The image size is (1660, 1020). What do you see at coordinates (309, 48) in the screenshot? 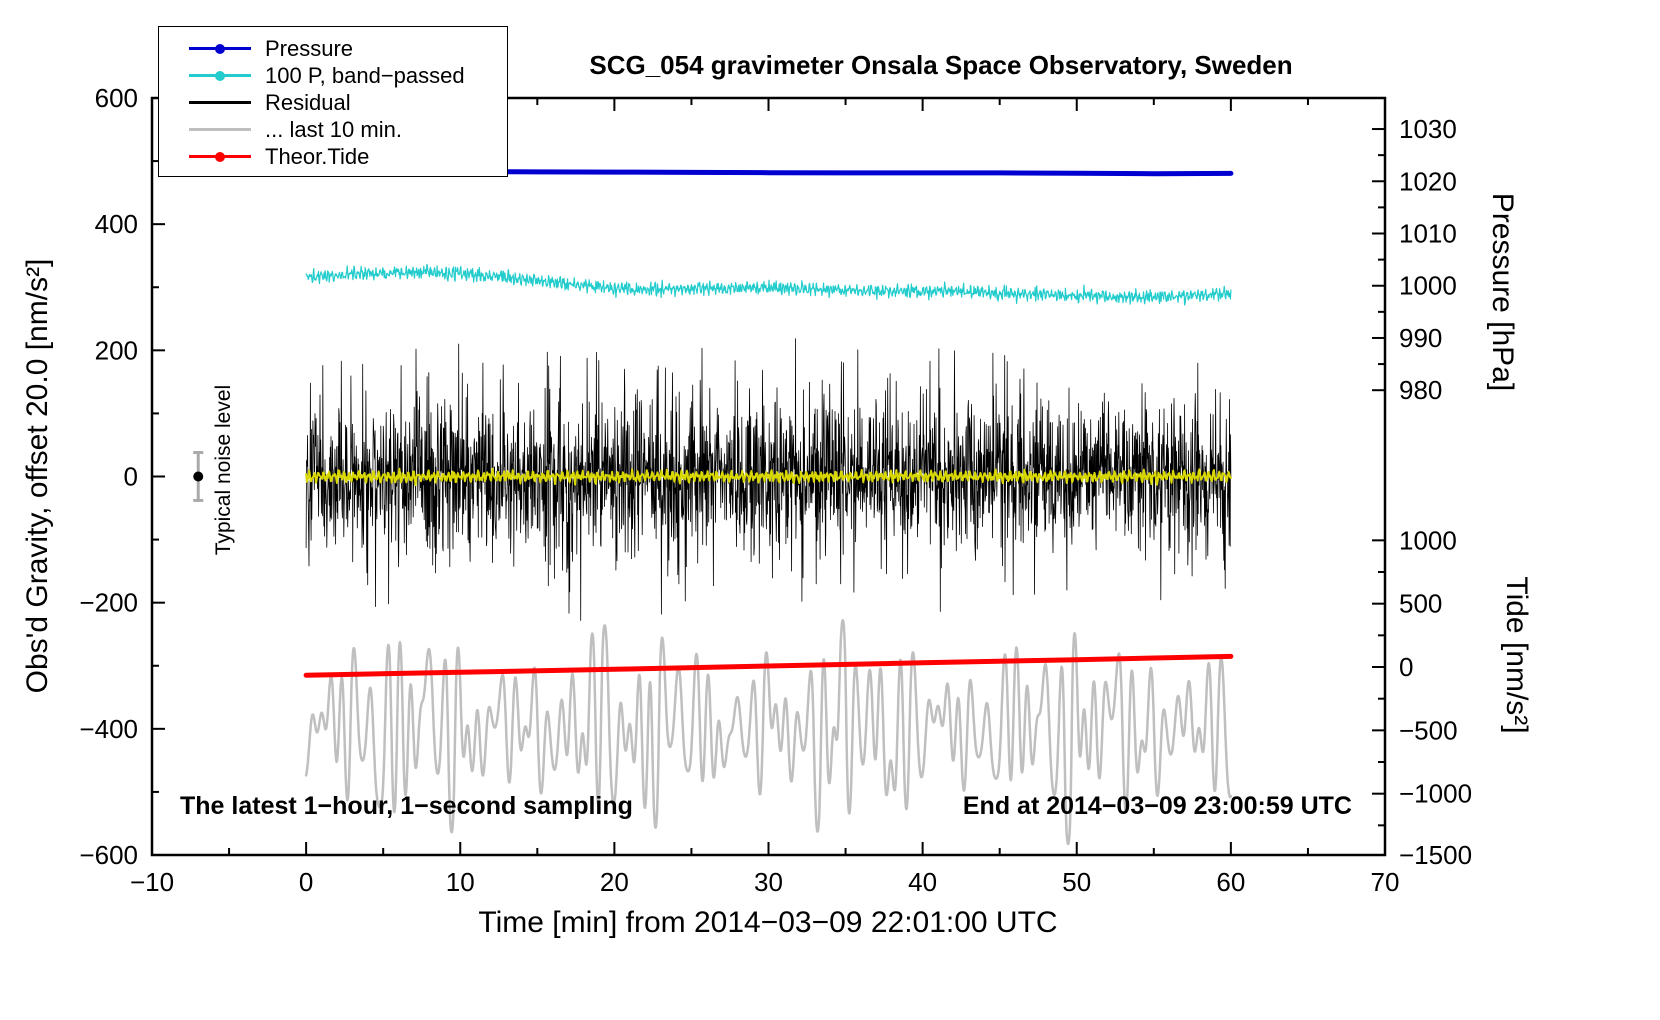
I see `legend-label: Pressure` at bounding box center [309, 48].